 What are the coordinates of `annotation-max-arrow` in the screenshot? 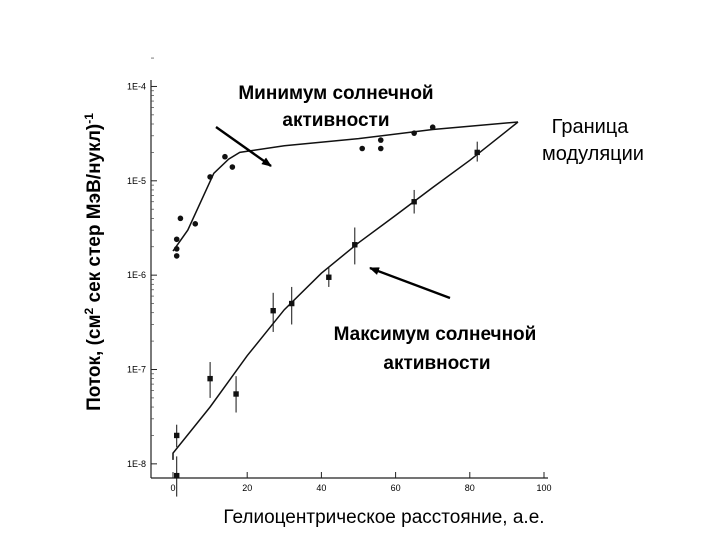 It's located at (410, 283).